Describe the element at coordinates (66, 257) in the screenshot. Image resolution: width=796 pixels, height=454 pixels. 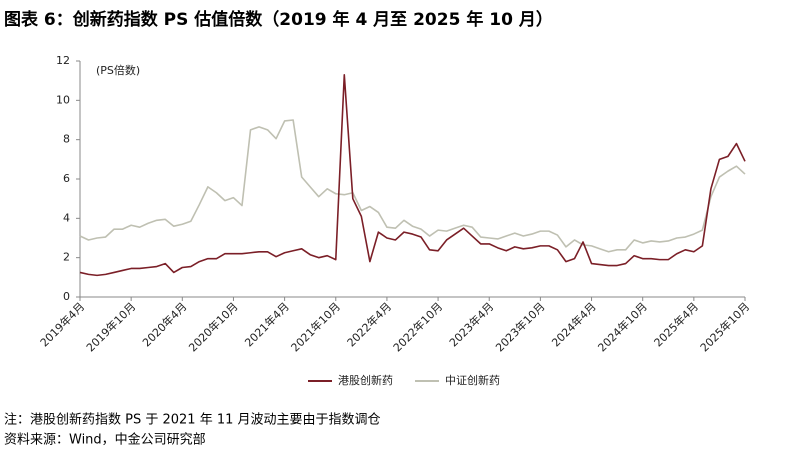
I see `y-tick-label: 2` at that location.